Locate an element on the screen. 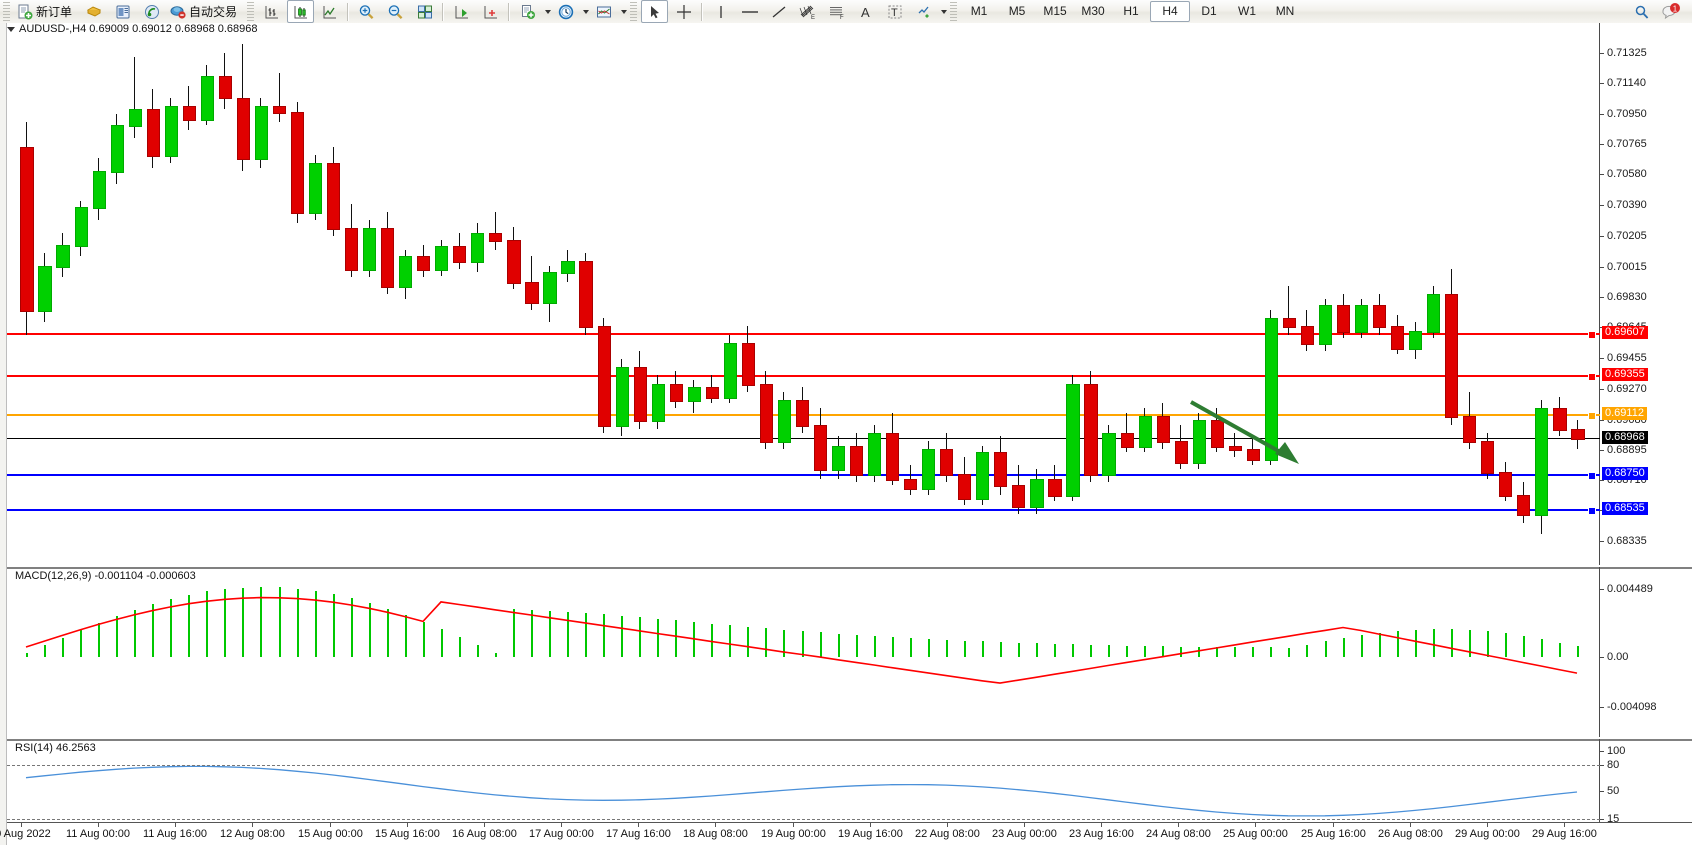 The width and height of the screenshot is (1692, 845). objects-button is located at coordinates (923, 11).